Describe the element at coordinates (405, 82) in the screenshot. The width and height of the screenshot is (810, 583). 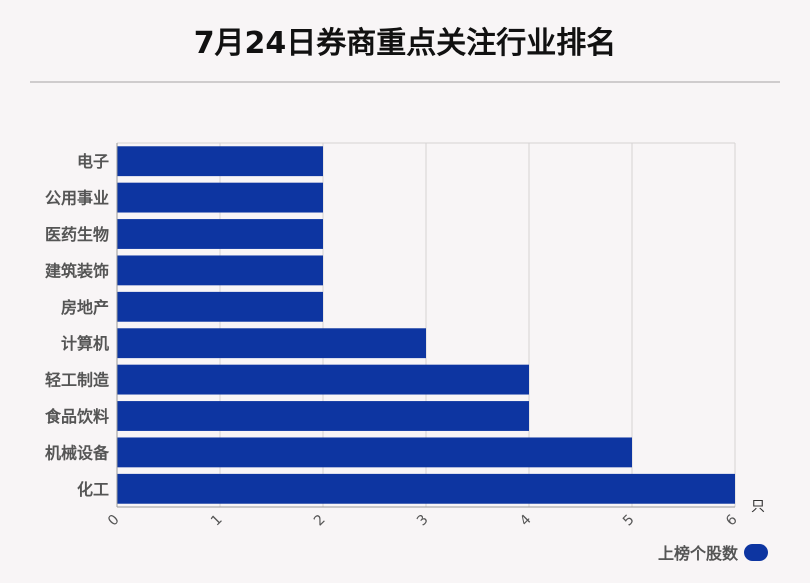
I see `title-divider` at that location.